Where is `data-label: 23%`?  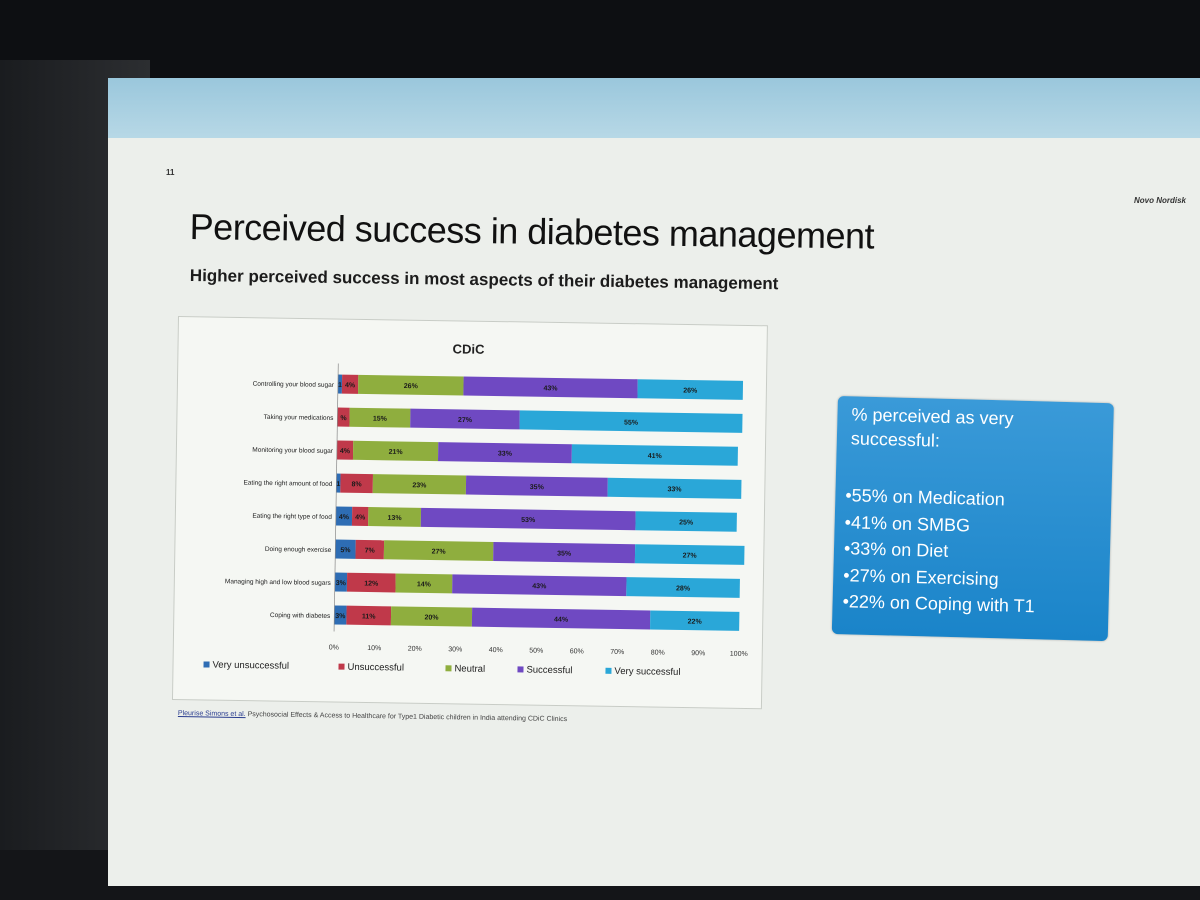 data-label: 23% is located at coordinates (419, 485).